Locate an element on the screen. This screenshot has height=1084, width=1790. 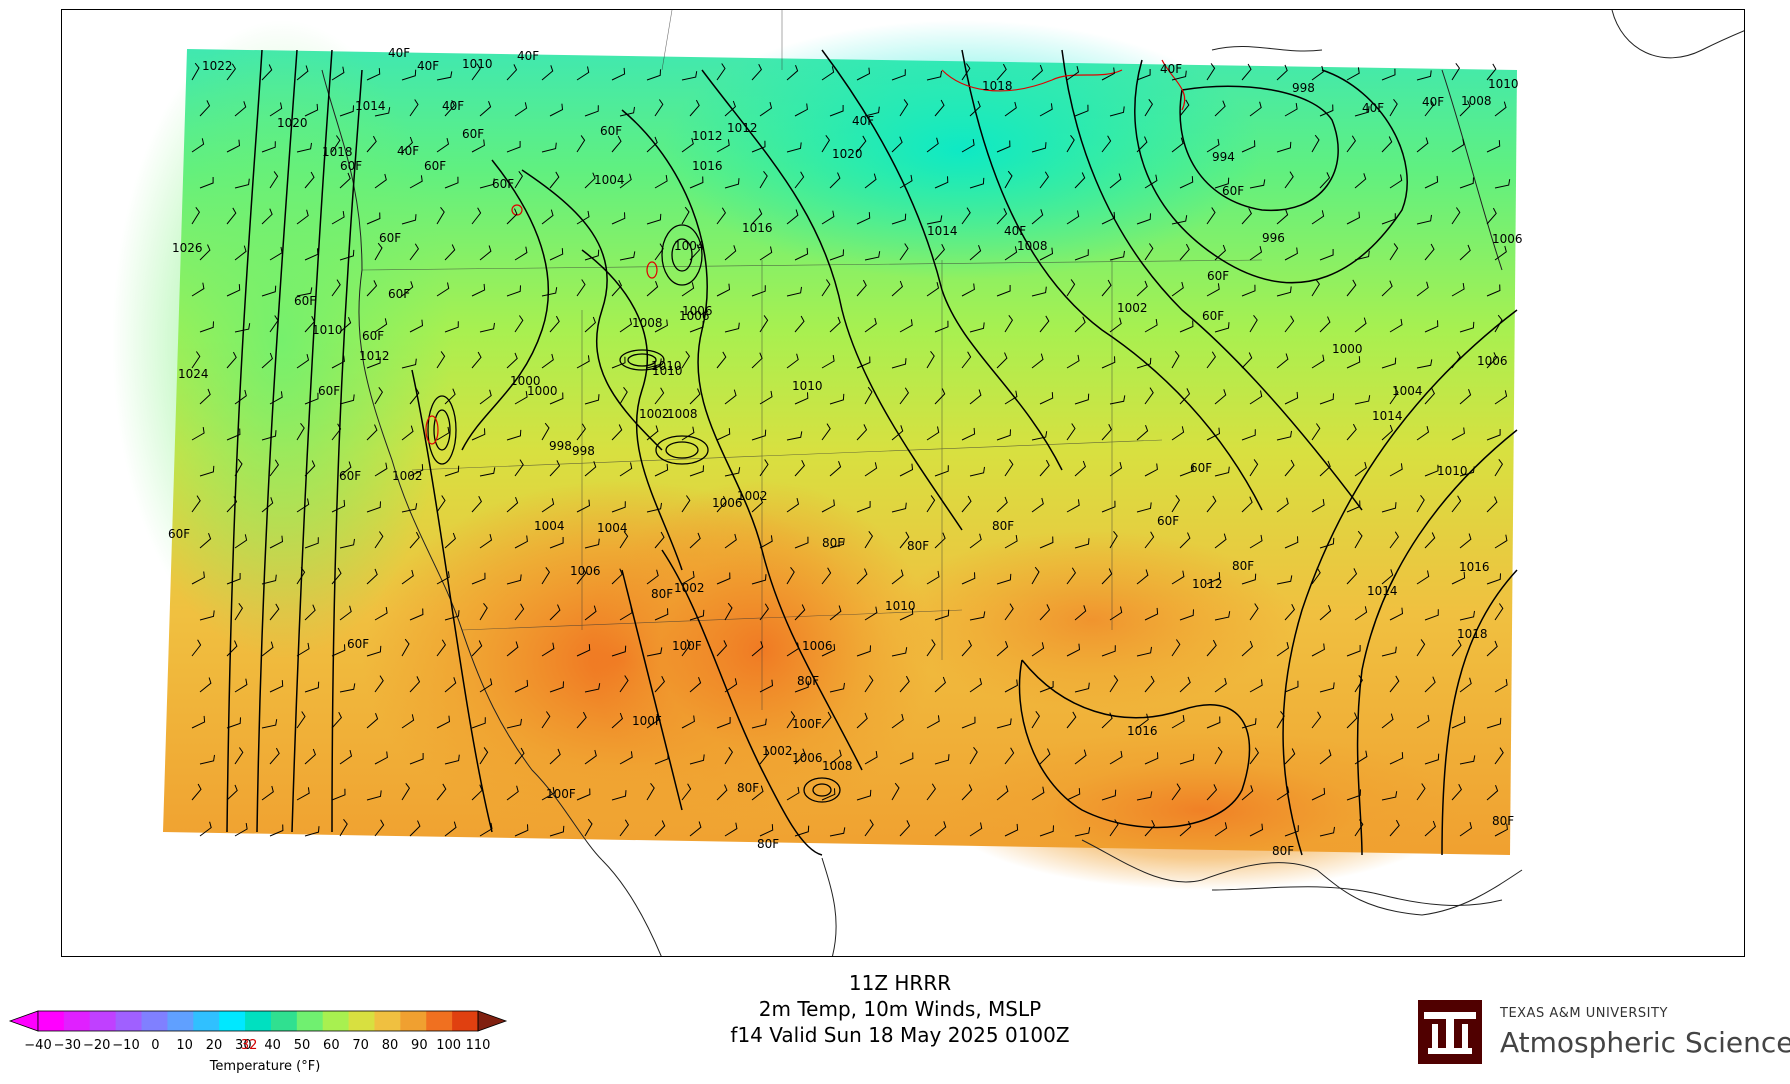
colorbar-tick-label: 0 is located at coordinates (155, 1045).